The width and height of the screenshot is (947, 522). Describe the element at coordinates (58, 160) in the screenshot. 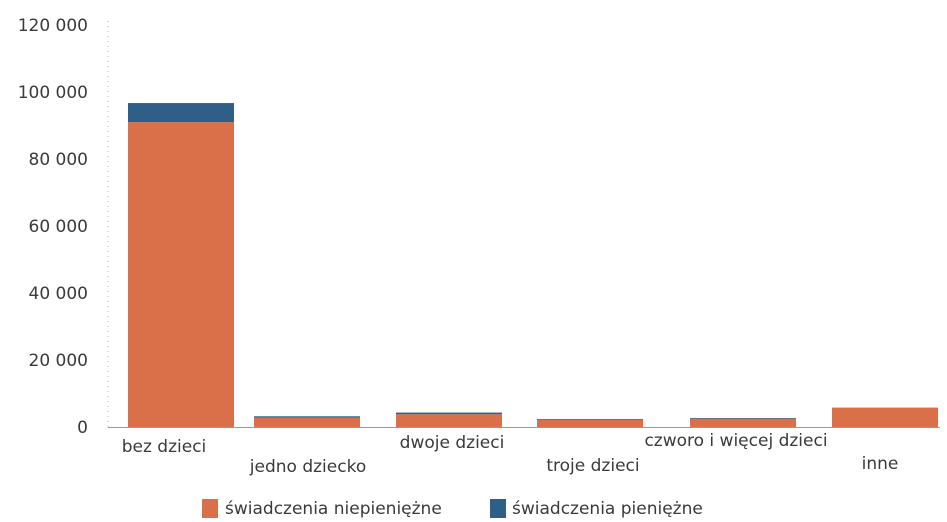

I see `y-tick-label: 80 000` at that location.